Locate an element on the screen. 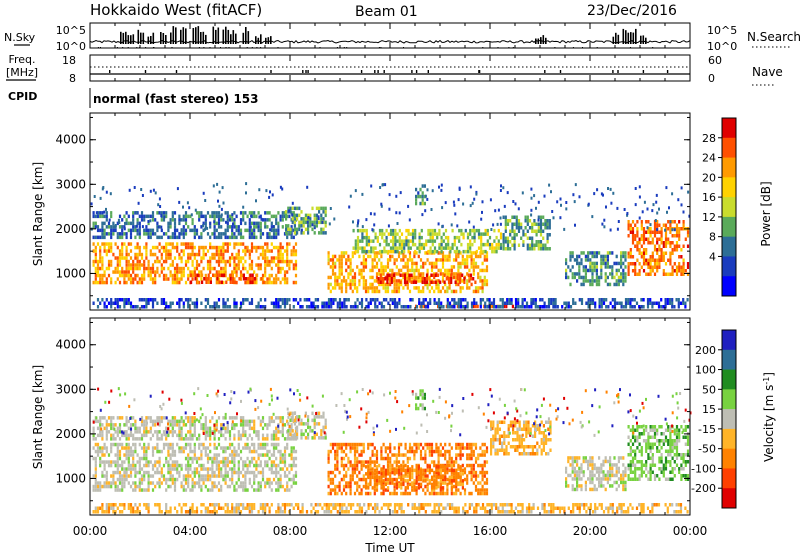  noise-burst is located at coordinates (153, 38).